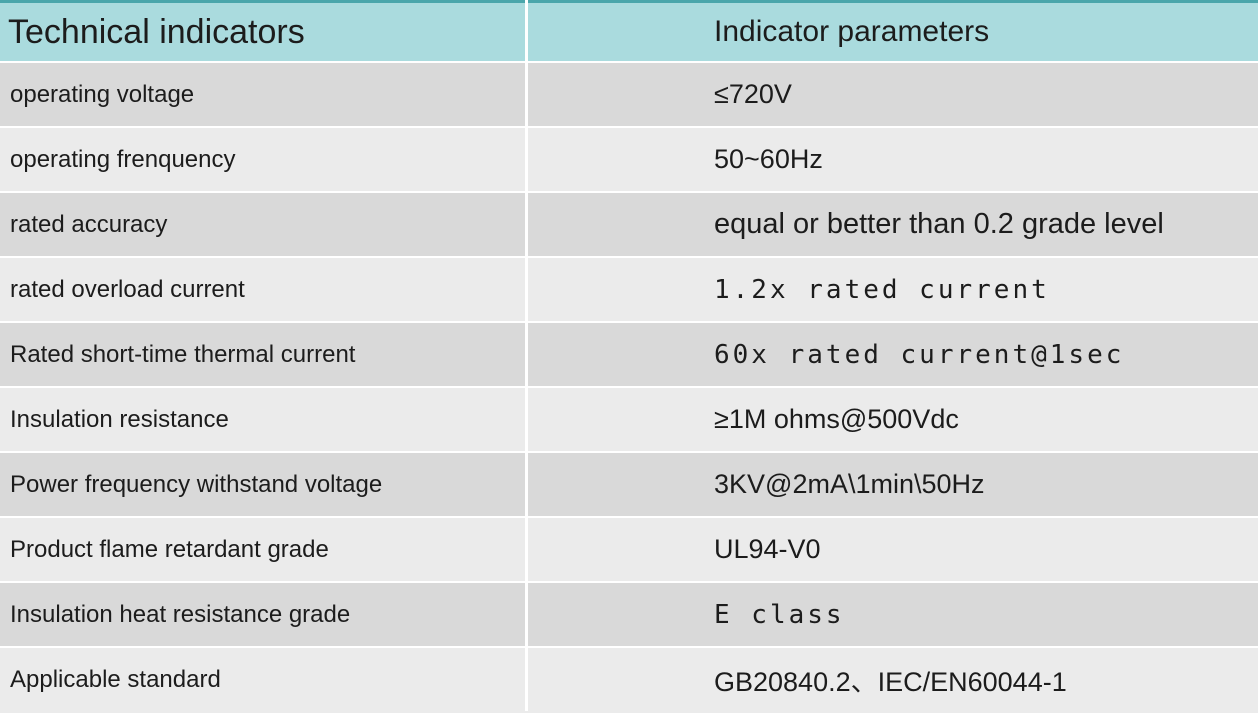  I want to click on indicator-parameter-cell: E class, so click(893, 614).